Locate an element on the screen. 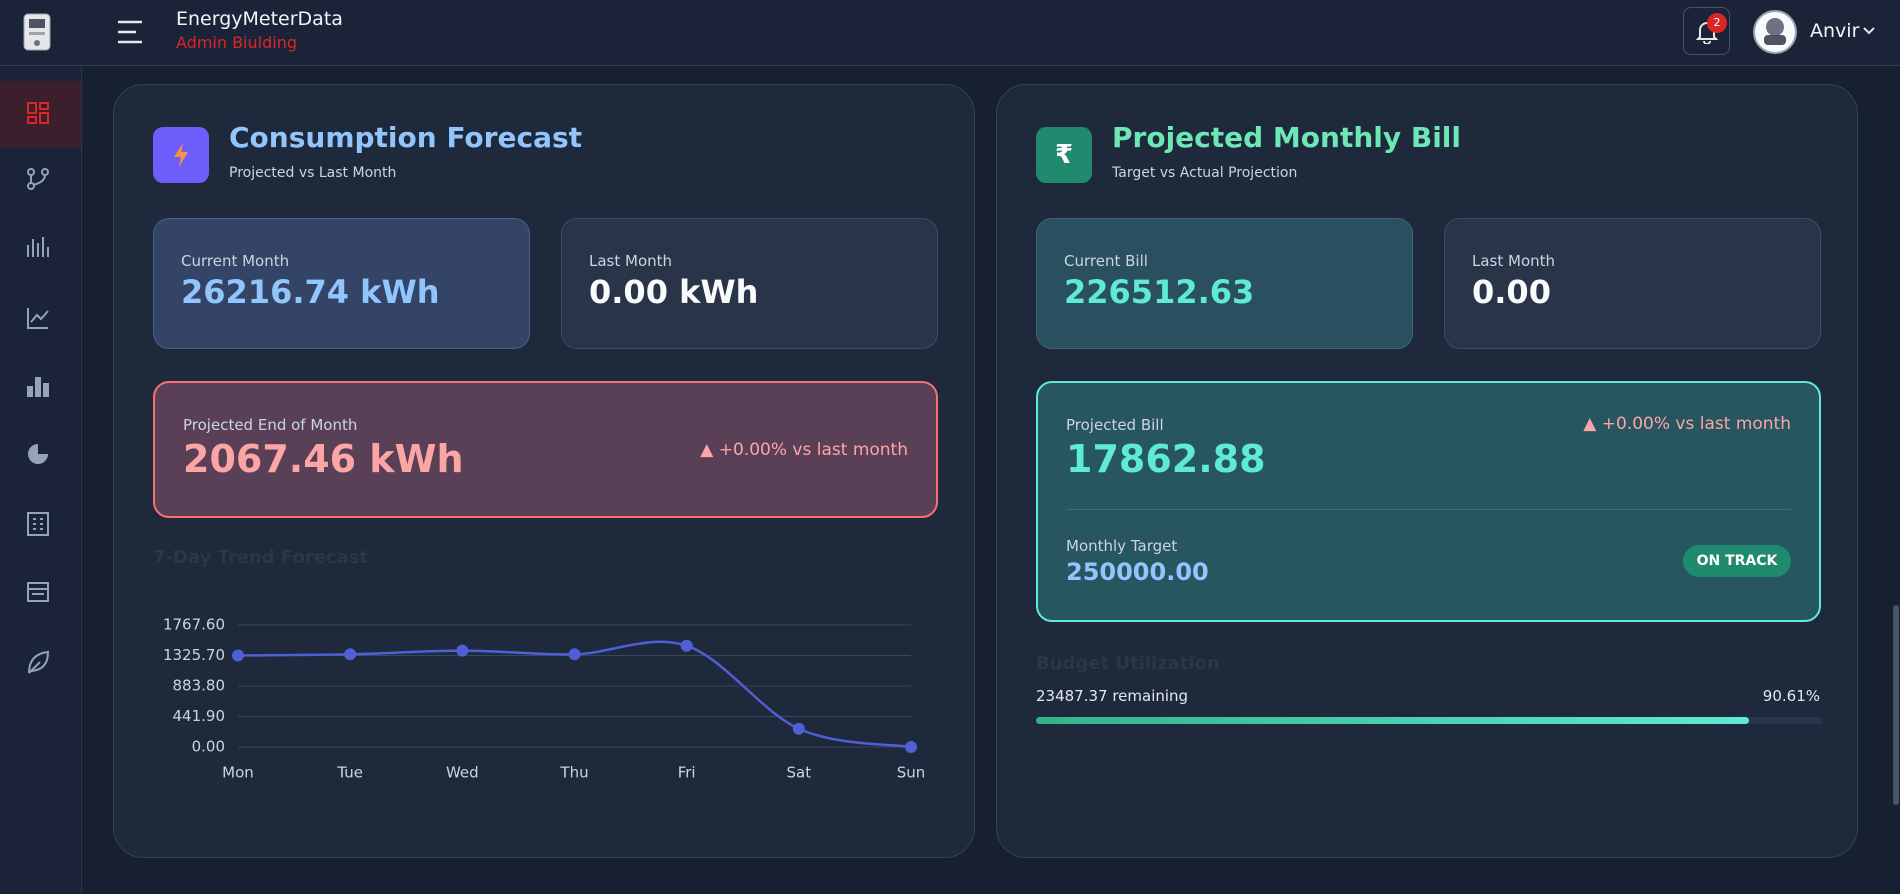  bolt-icon is located at coordinates (181, 155).